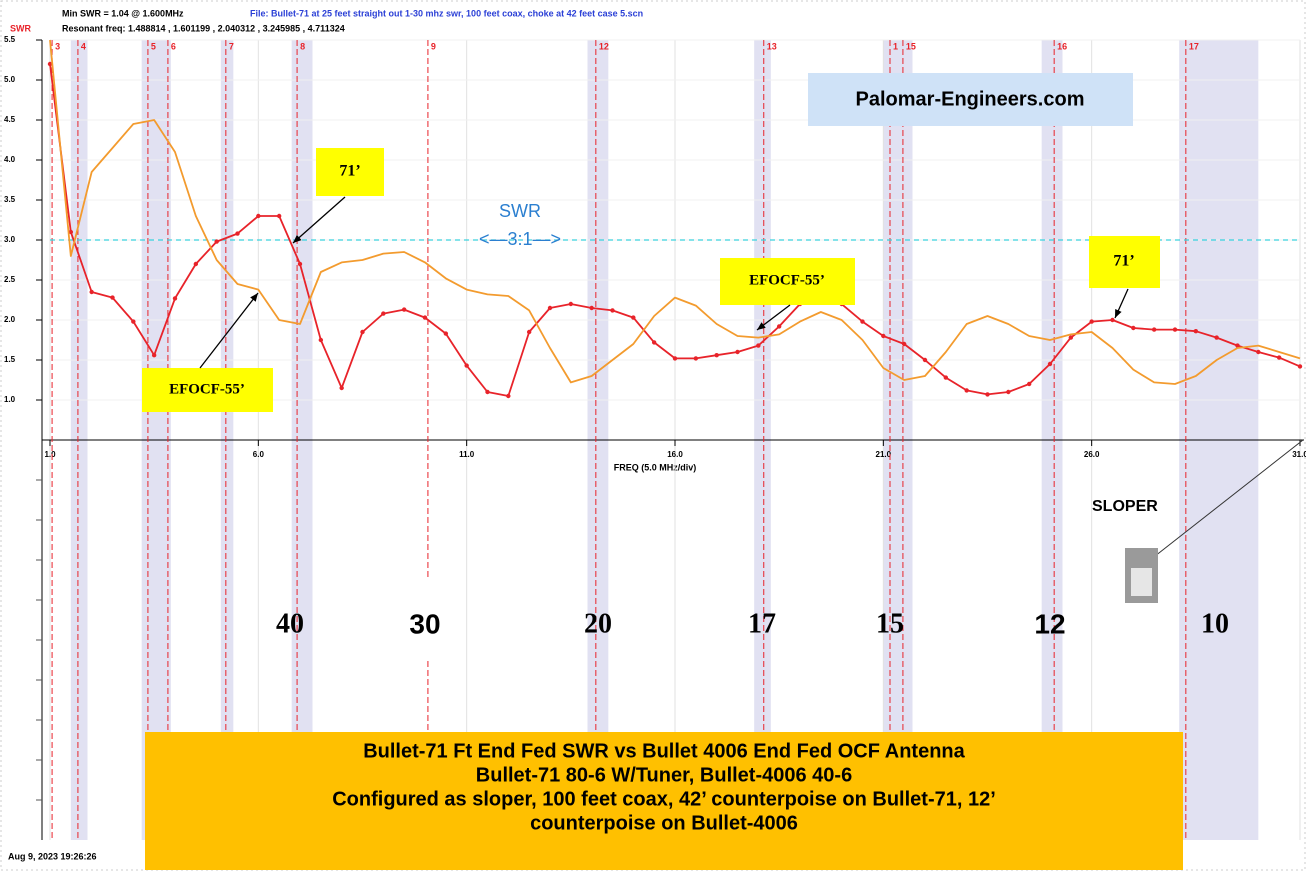 The image size is (1306, 871). What do you see at coordinates (664, 823) in the screenshot?
I see `title-line: counterpoise on Bullet-4006` at bounding box center [664, 823].